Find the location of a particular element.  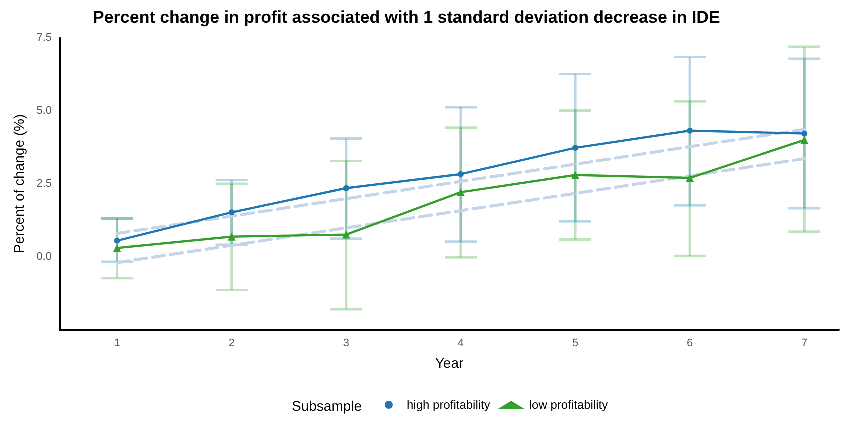

legend-title: Subsample is located at coordinates (327, 406).